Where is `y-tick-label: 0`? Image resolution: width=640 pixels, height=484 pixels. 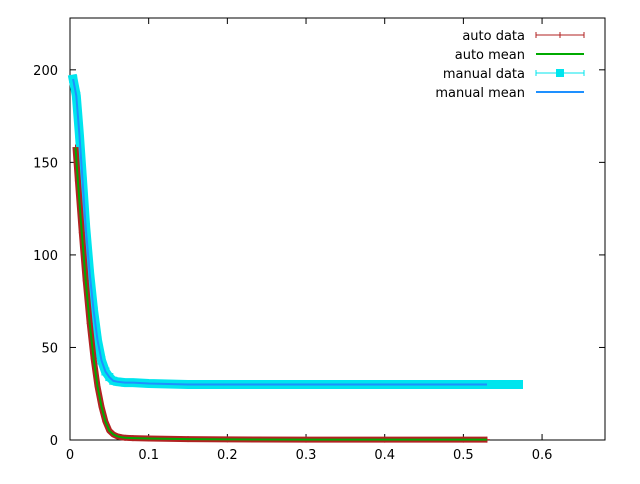
y-tick-label: 0 is located at coordinates (54, 441).